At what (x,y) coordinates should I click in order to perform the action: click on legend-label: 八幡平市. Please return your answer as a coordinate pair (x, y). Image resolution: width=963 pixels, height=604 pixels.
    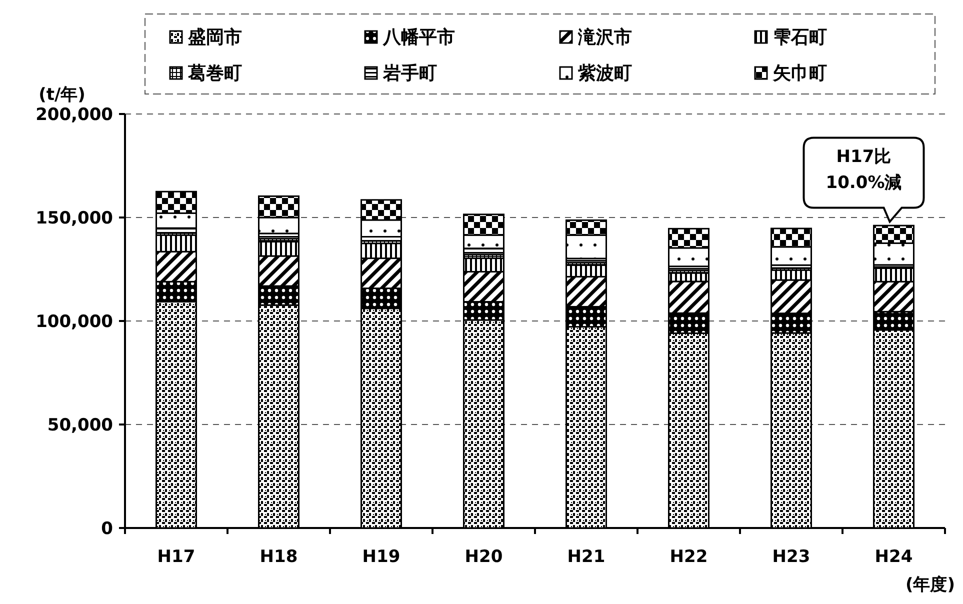
    Looking at the image, I should click on (418, 37).